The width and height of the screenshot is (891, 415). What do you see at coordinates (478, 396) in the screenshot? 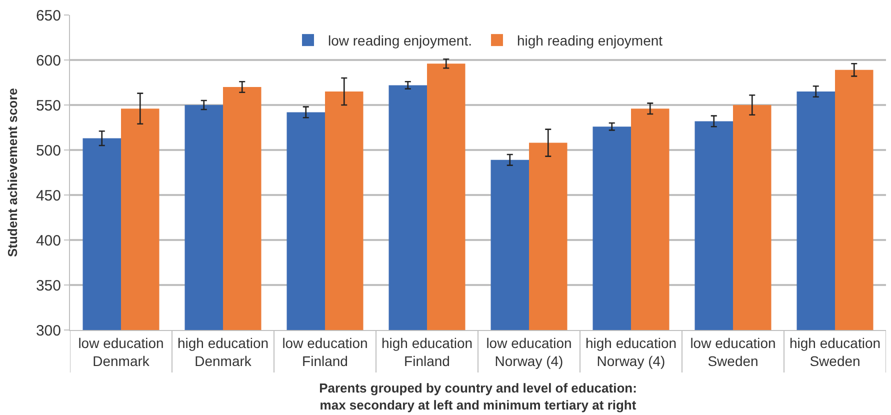
I see `x-axis-title: Parents grouped by country and level of education: max secondary at left and minimum tertiary at right` at bounding box center [478, 396].